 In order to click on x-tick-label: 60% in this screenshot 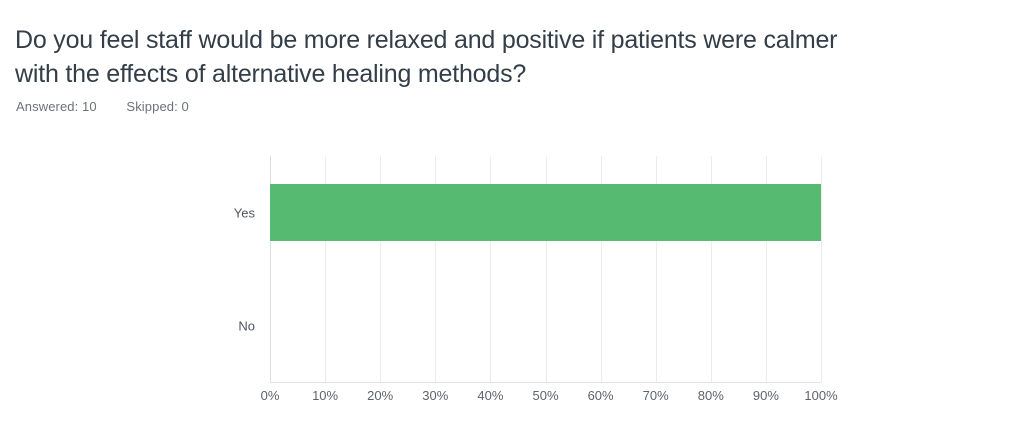, I will do `click(600, 395)`.